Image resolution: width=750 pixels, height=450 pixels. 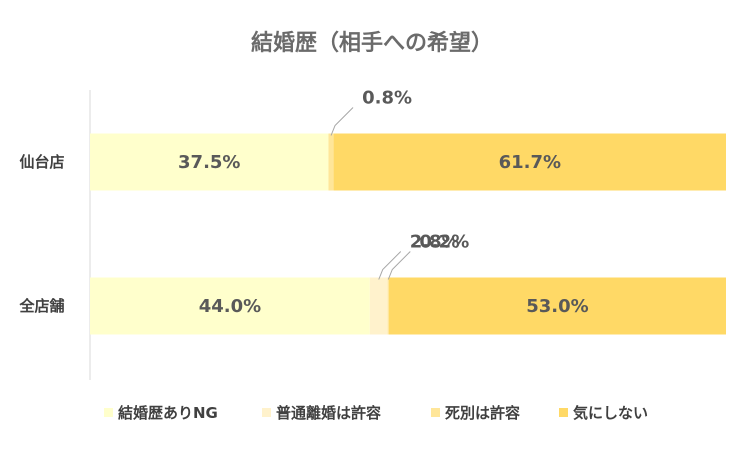 I want to click on data-label: 0.2%, so click(x=444, y=242).